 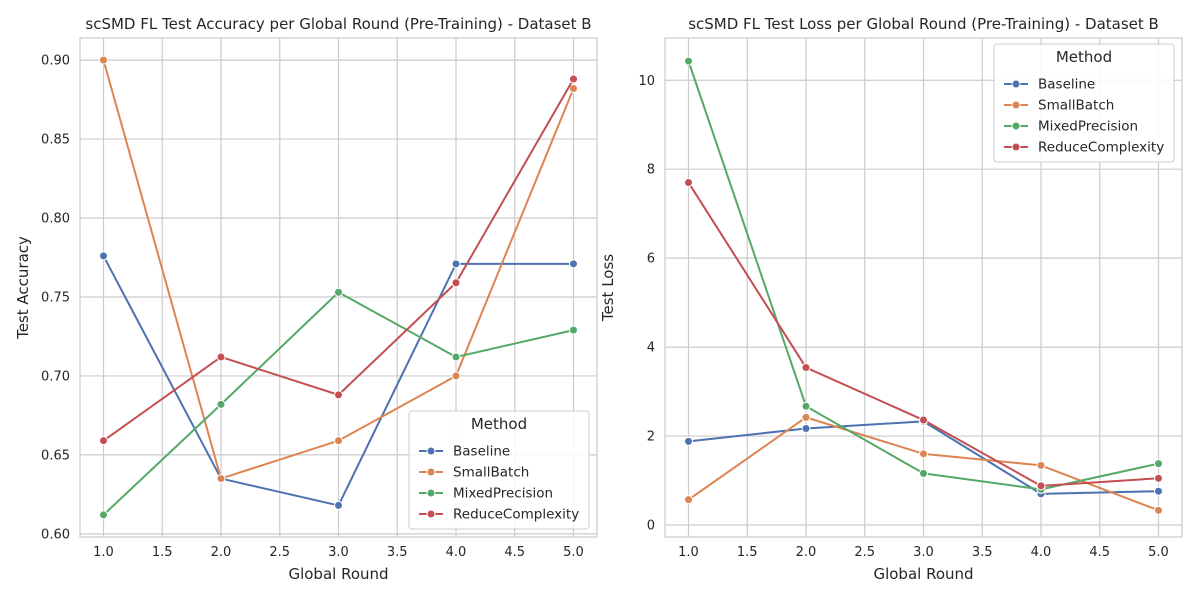 I want to click on loss-legend-label-baseline: Baseline, so click(x=1066, y=85).